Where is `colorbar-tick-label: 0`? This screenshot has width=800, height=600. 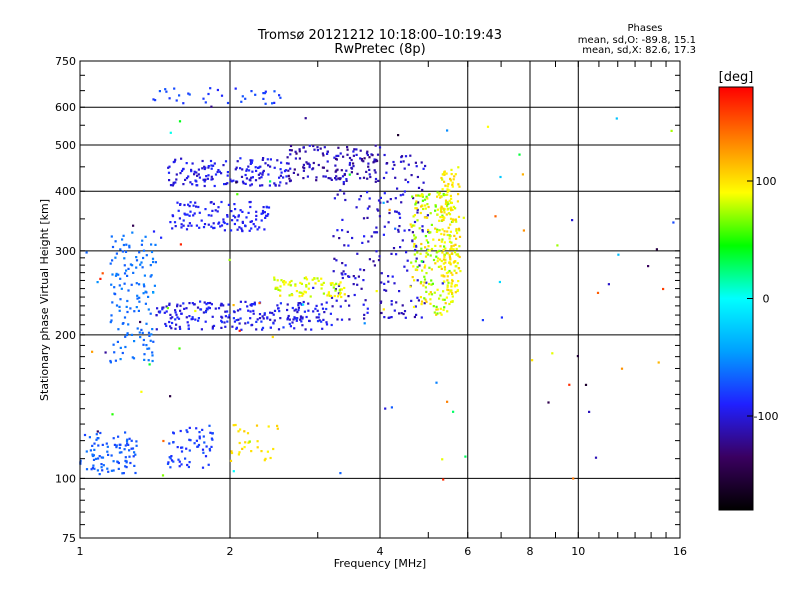
colorbar-tick-label: 0 is located at coordinates (766, 299).